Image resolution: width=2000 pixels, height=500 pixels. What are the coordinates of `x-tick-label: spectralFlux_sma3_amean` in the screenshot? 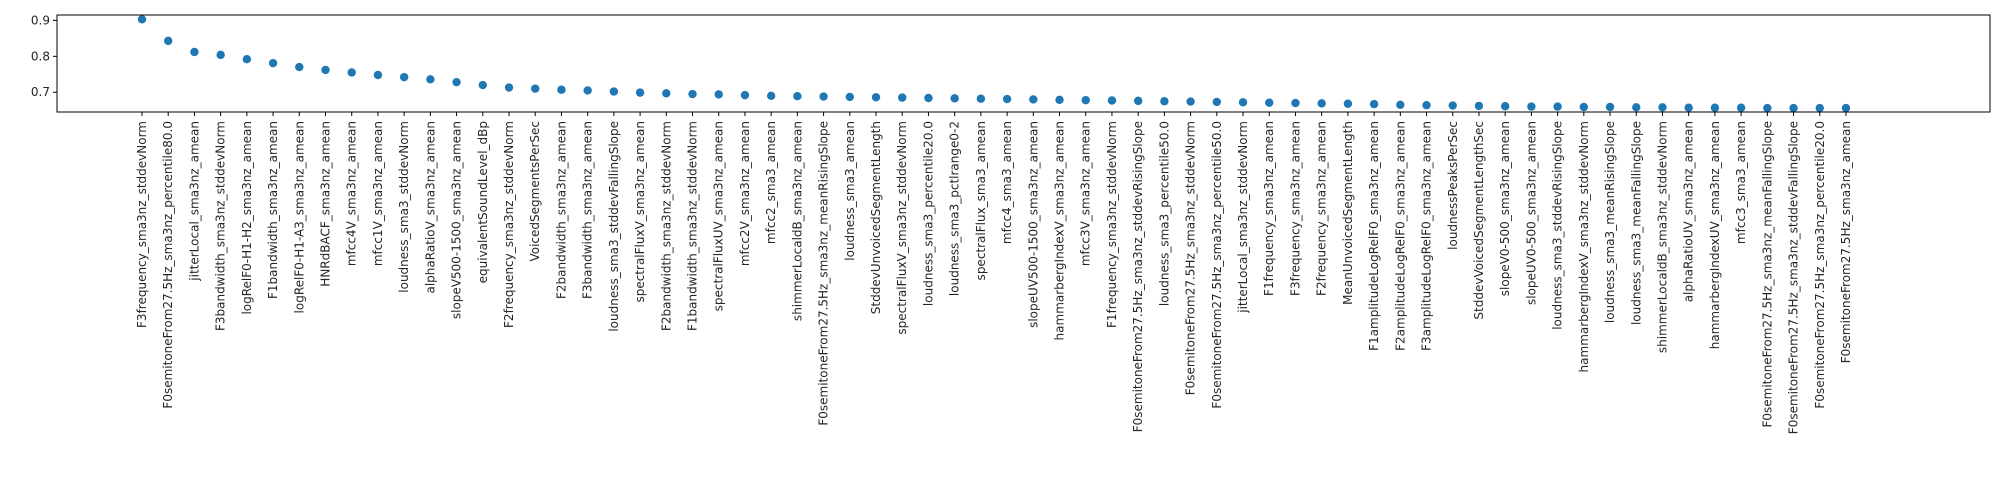 It's located at (981, 200).